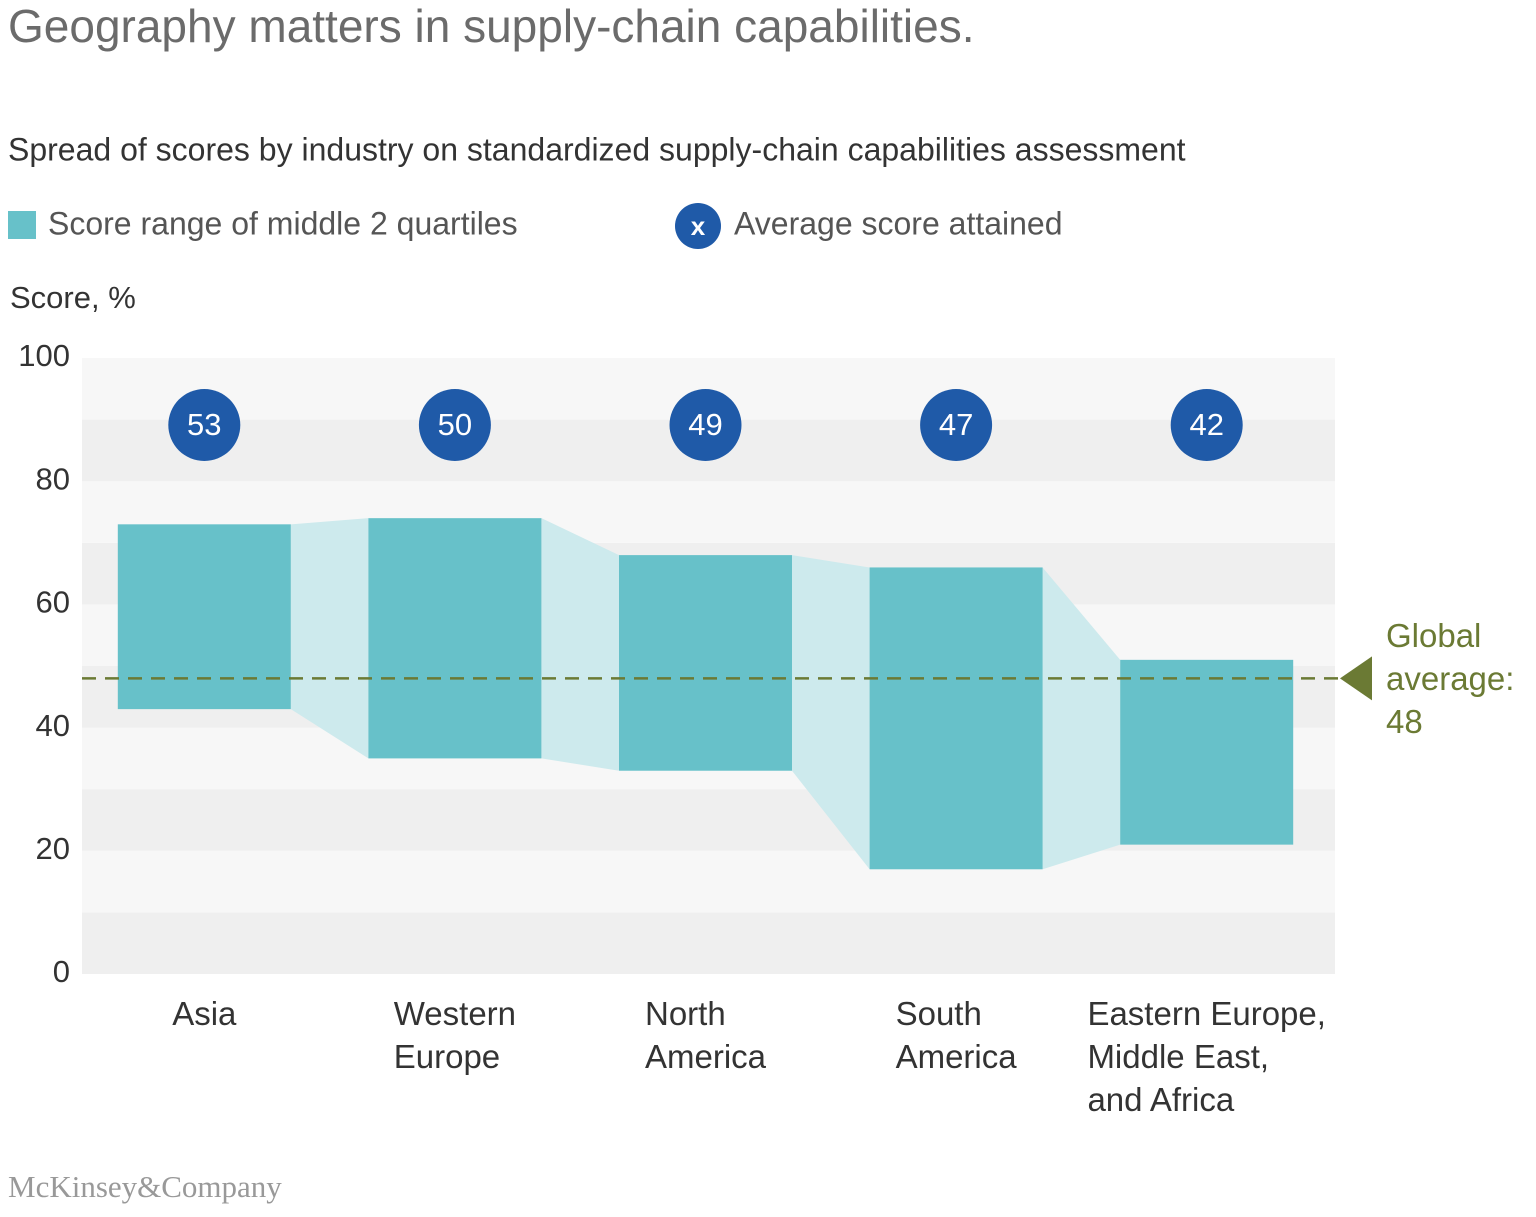  Describe the element at coordinates (1356, 678) in the screenshot. I see `global-average-arrow` at that location.